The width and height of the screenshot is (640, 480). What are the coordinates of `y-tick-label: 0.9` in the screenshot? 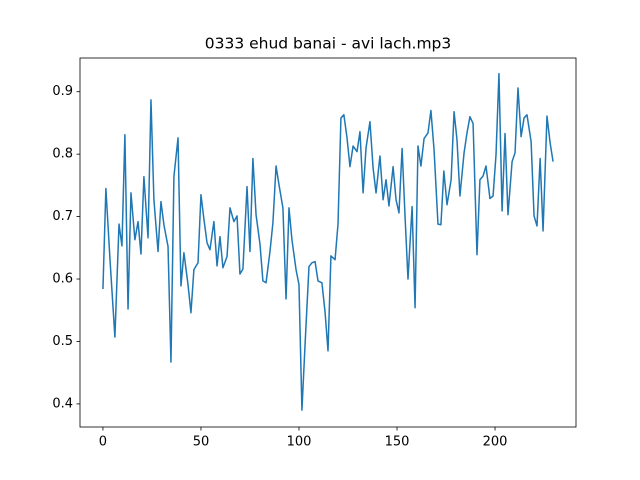 It's located at (62, 91).